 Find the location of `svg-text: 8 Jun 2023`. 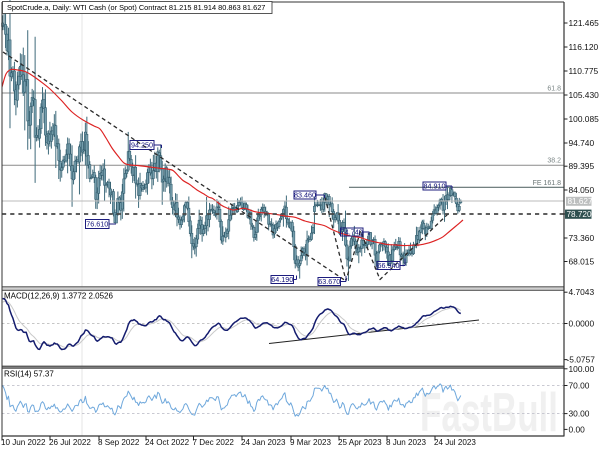

svg-text: 8 Jun 2023 is located at coordinates (406, 442).